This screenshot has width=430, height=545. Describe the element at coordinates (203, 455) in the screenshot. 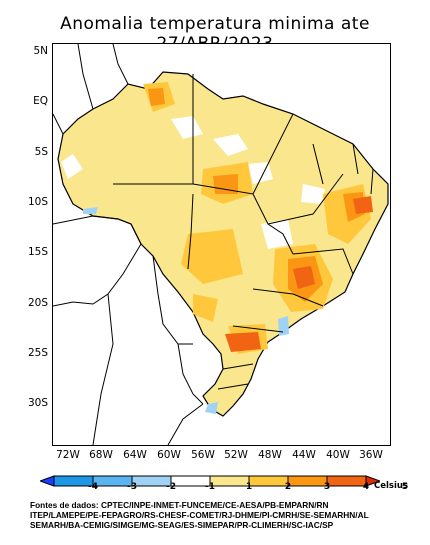

I see `lon-label-56w: 56W` at that location.